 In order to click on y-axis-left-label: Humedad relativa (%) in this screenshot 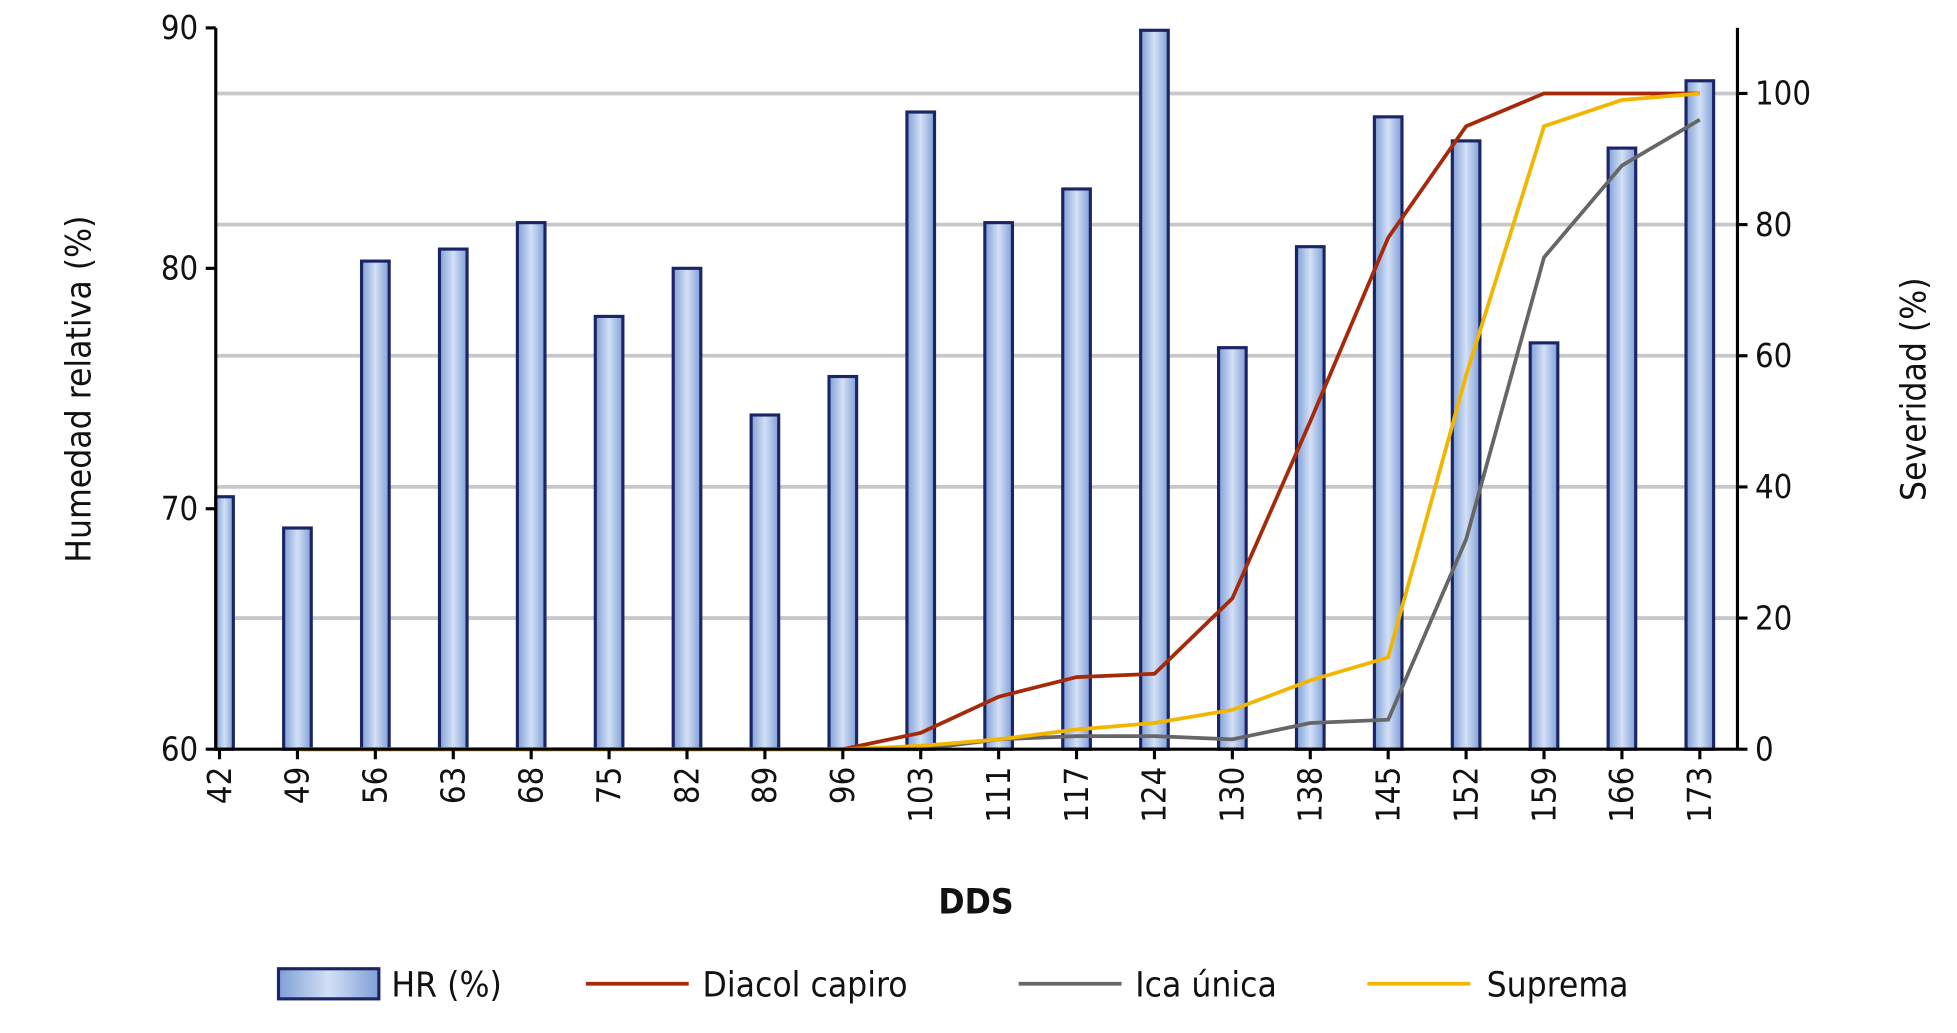, I will do `click(78, 389)`.